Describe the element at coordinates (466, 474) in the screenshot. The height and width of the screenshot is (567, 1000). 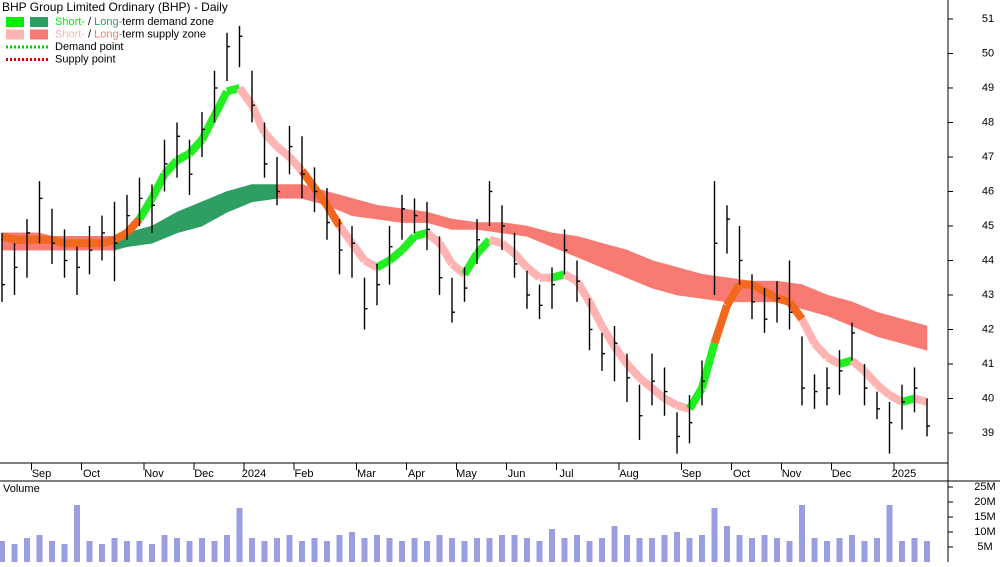
I see `x-tick-label: May` at that location.